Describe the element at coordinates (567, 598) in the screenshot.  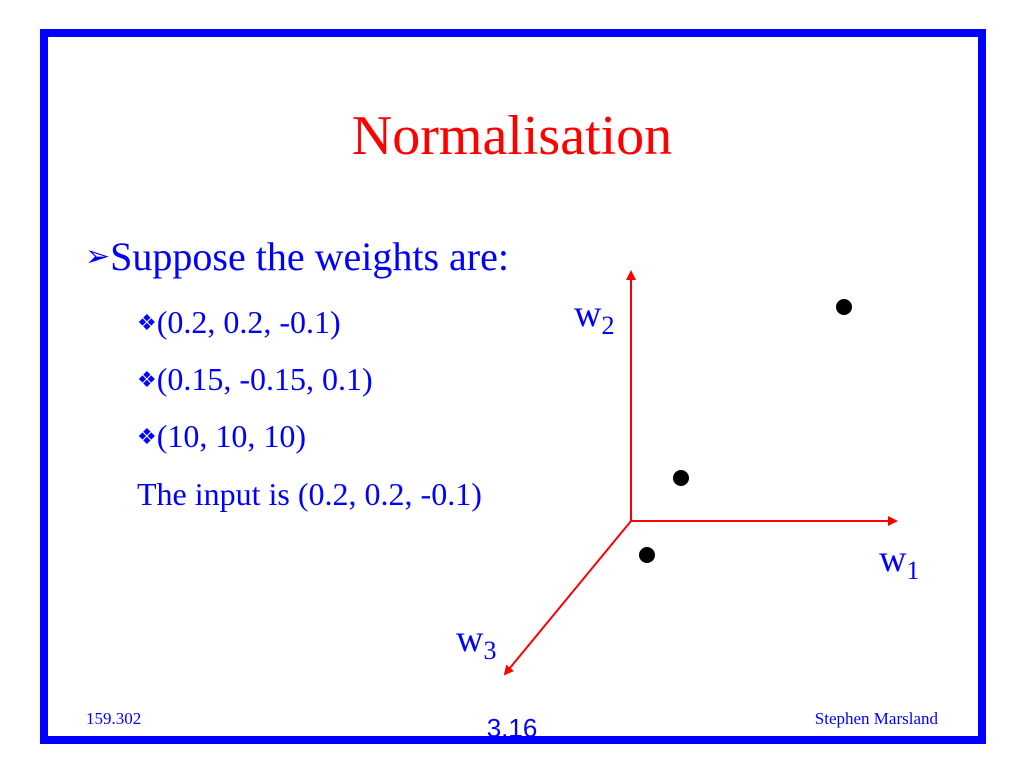
I see `w3-axis` at that location.